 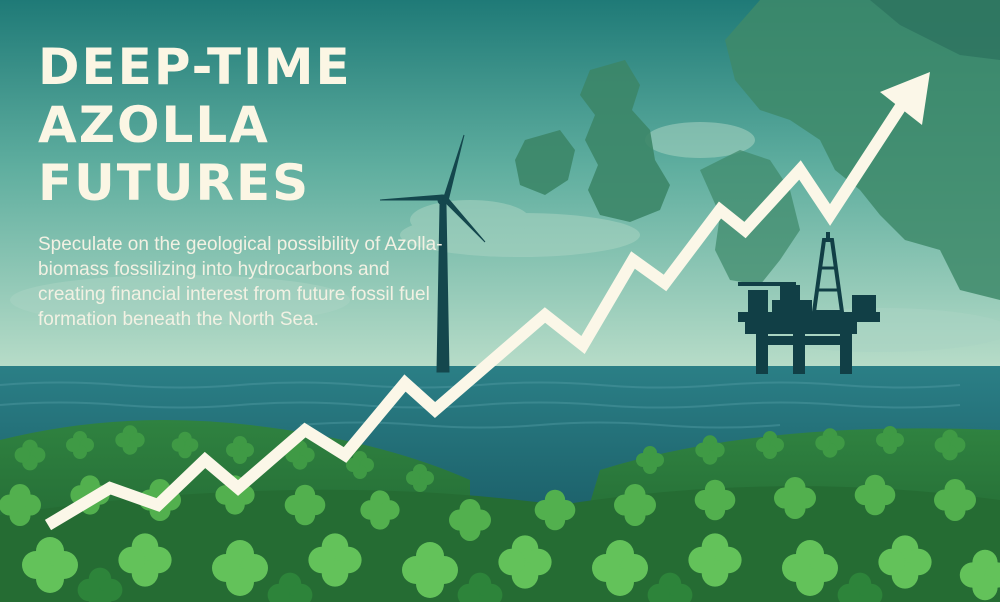 I want to click on page-title: DEEP-TIME AZOLLA FUTURES, so click(x=248, y=125).